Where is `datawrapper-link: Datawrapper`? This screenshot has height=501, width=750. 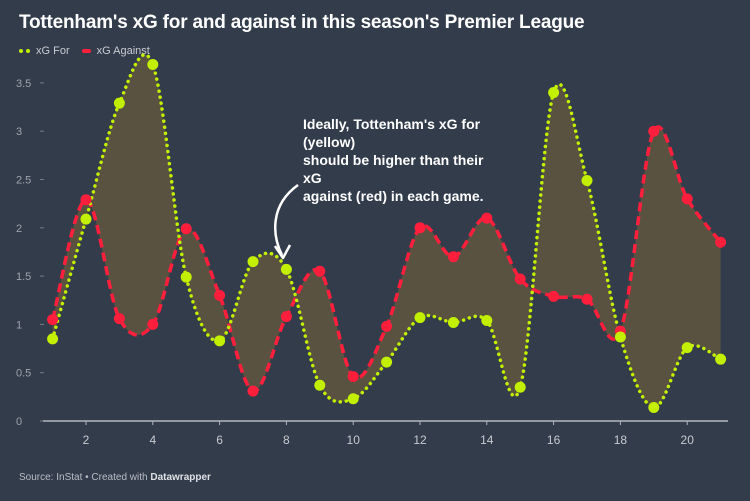
datawrapper-link: Datawrapper is located at coordinates (180, 477).